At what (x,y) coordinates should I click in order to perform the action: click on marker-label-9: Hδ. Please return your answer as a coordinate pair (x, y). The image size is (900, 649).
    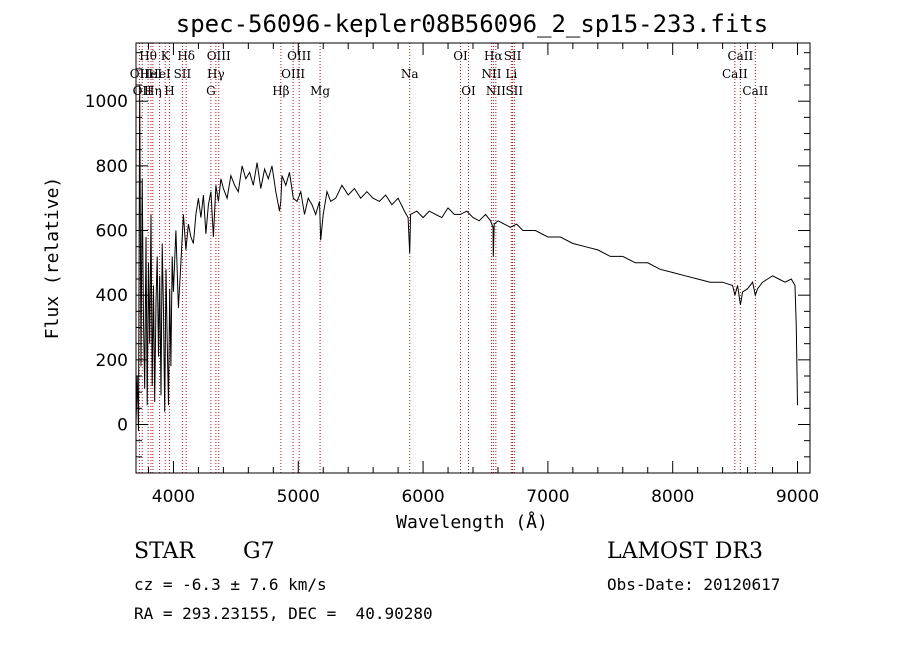
    Looking at the image, I should click on (186, 56).